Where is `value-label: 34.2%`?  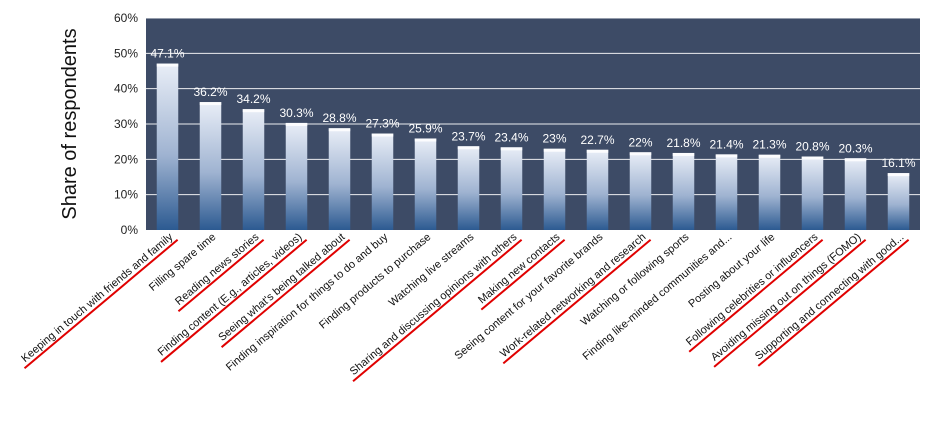
value-label: 34.2% is located at coordinates (253, 99).